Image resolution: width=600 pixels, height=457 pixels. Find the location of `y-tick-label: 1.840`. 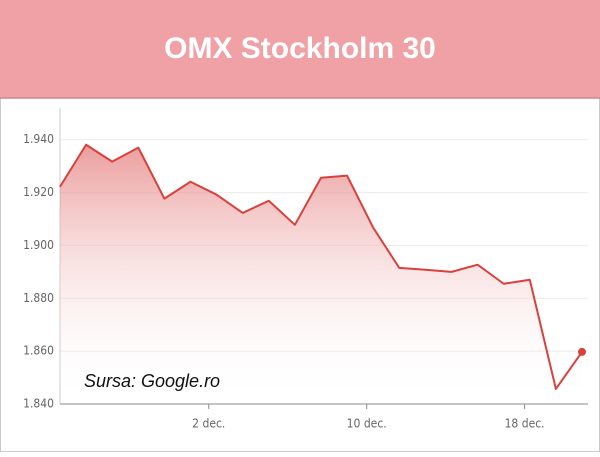

y-tick-label: 1.840 is located at coordinates (38, 404).